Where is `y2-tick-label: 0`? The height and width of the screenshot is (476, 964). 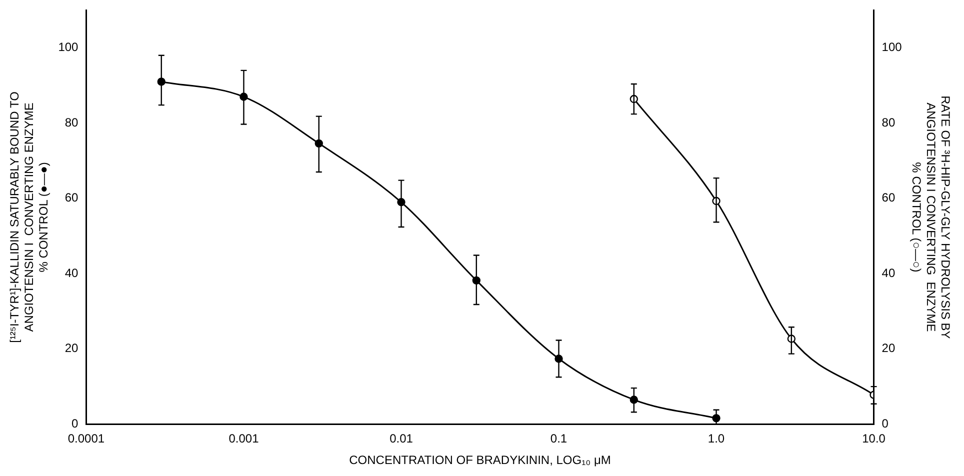
y2-tick-label: 0 is located at coordinates (885, 423).